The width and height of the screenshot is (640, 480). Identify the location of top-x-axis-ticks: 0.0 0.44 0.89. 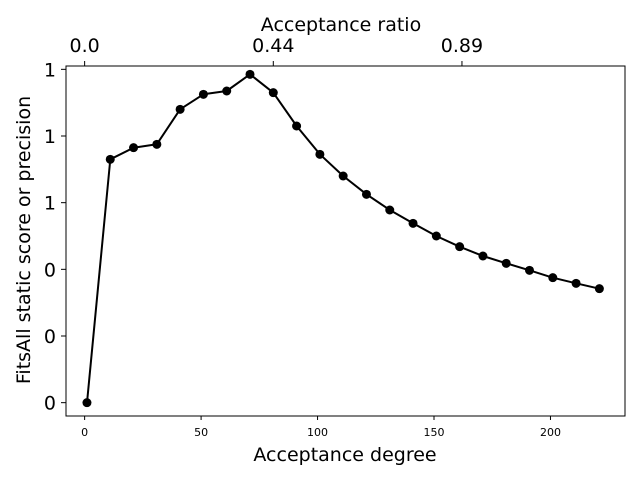
(276, 50).